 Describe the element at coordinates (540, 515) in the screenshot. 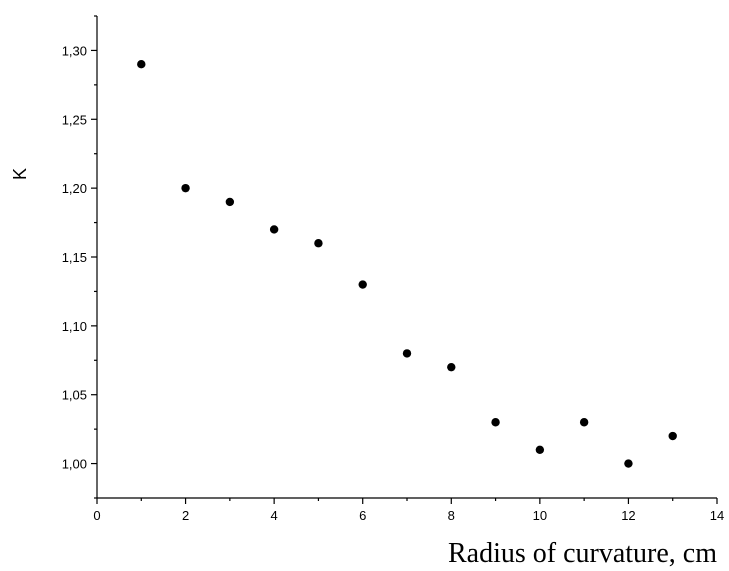

I see `x-tick-label: 10` at that location.